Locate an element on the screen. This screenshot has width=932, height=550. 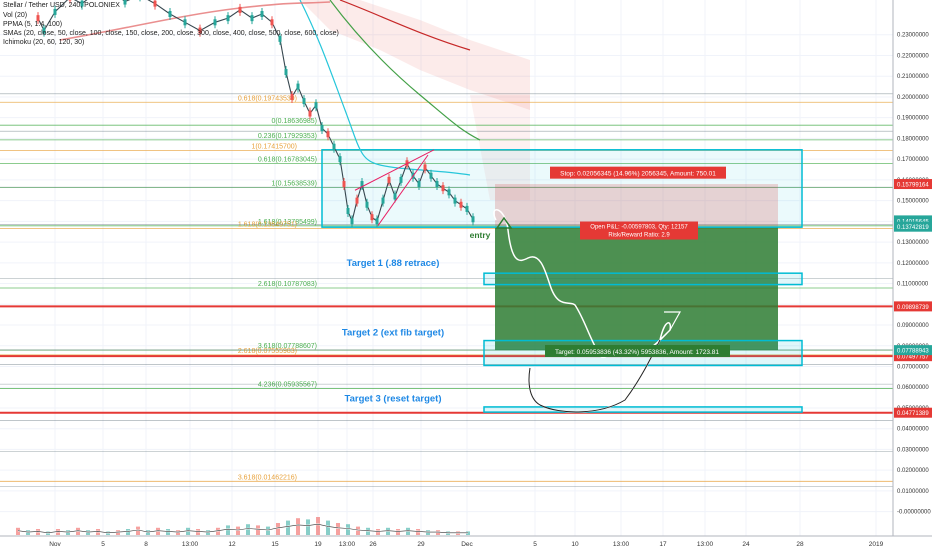
price-axis-tick: 0.17000000 is located at coordinates (913, 160).